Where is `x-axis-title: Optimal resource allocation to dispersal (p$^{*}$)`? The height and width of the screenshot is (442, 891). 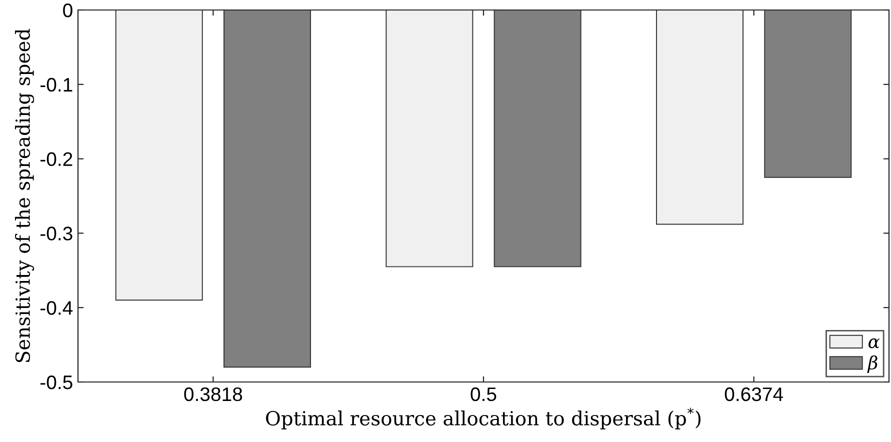 x-axis-title: Optimal resource allocation to dispersal (p$^{*}$) is located at coordinates (483, 419).